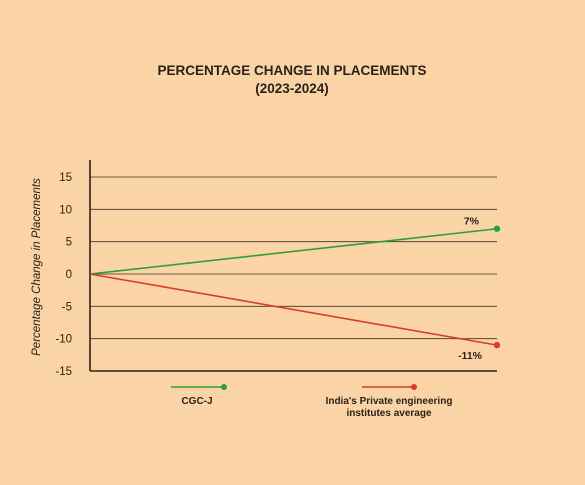 Image resolution: width=585 pixels, height=485 pixels. What do you see at coordinates (389, 401) in the screenshot?
I see `legend-label: India's Private engineering` at bounding box center [389, 401].